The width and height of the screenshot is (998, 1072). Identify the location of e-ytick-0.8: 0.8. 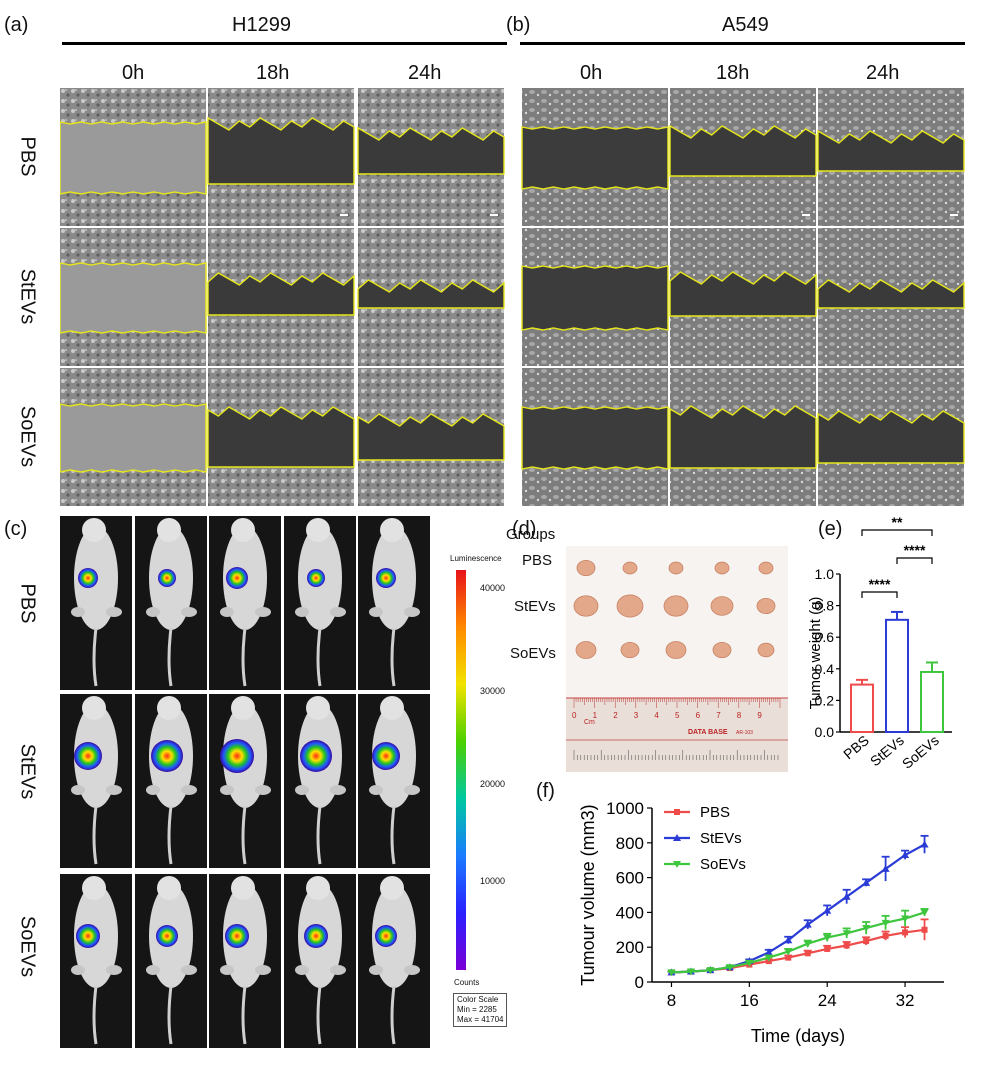
(825, 606).